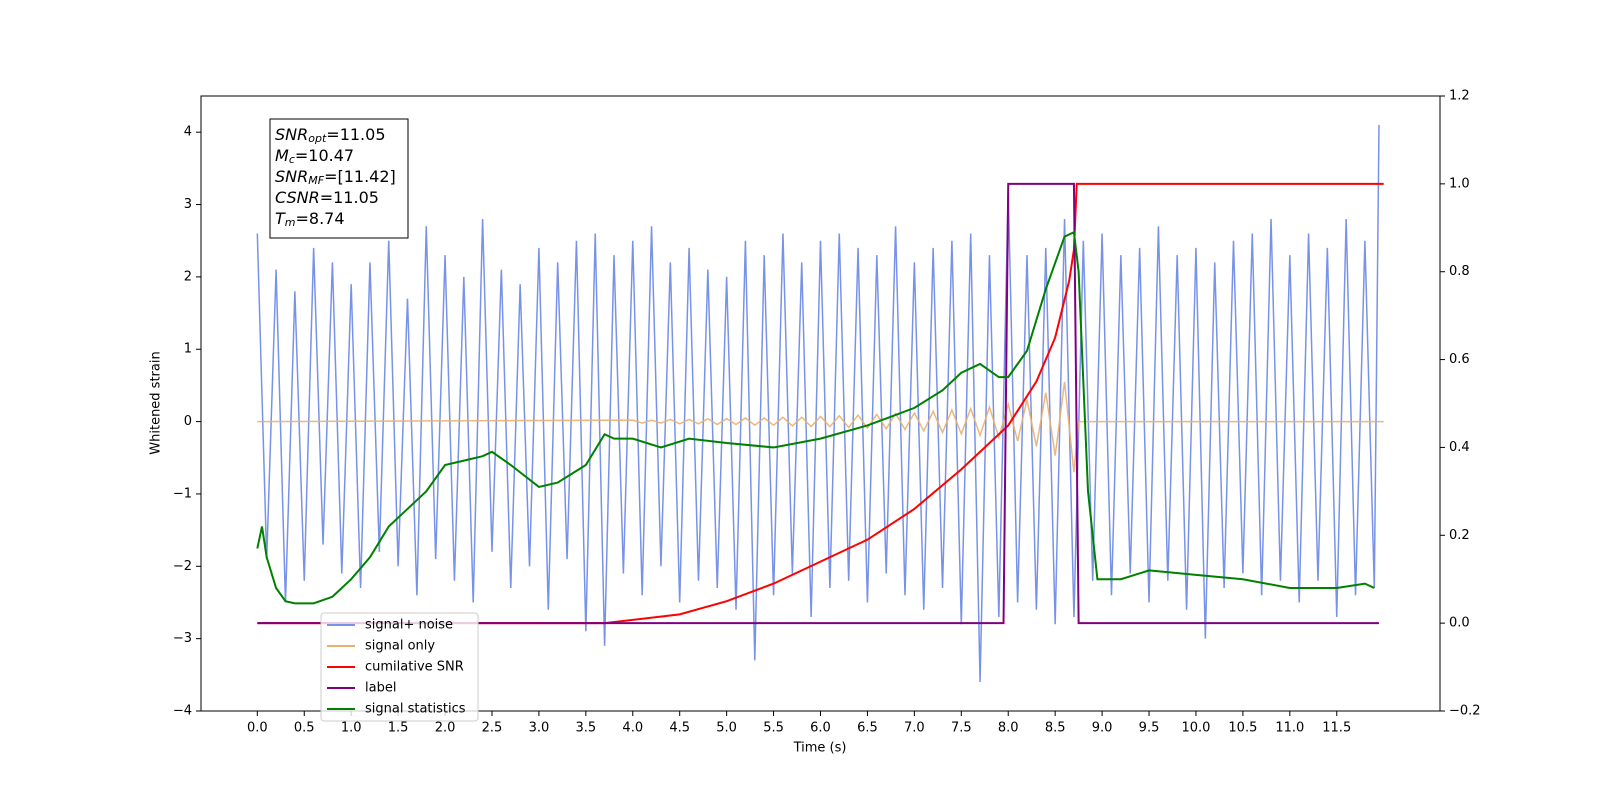  I want to click on x-tick-label: 1.5, so click(398, 728).